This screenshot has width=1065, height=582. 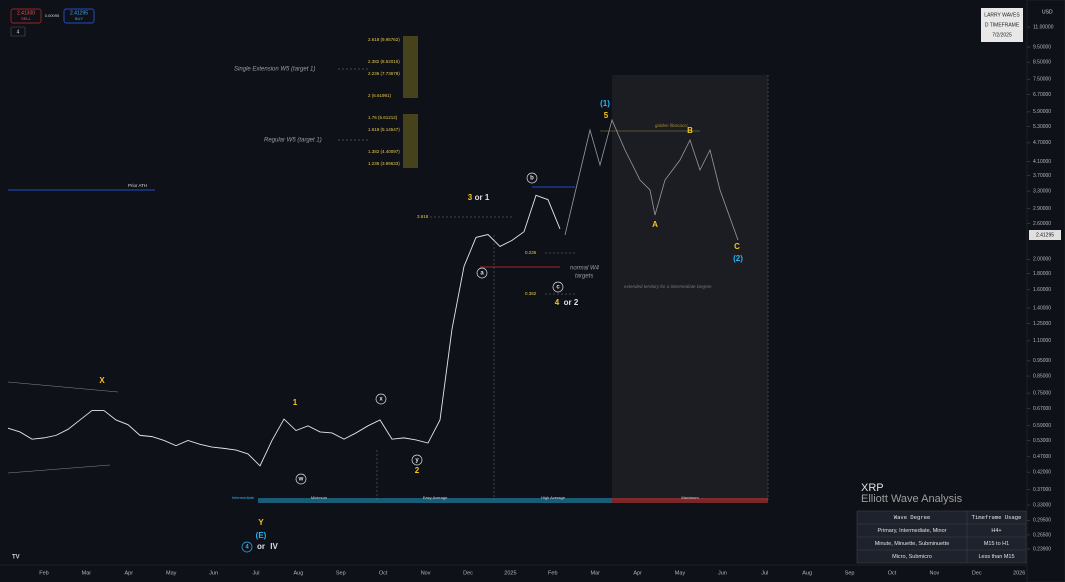 What do you see at coordinates (52, 22) in the screenshot?
I see `order-panel: 2.41300 SELL 0.00095 2.41295 BUY 4` at bounding box center [52, 22].